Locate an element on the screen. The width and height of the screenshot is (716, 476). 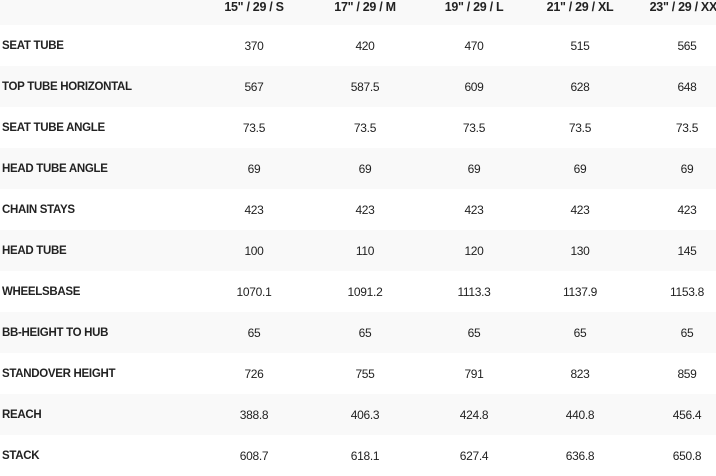
table-row: STACK 608.7 618.1 627.4 636.8 650.8 is located at coordinates (358, 455).